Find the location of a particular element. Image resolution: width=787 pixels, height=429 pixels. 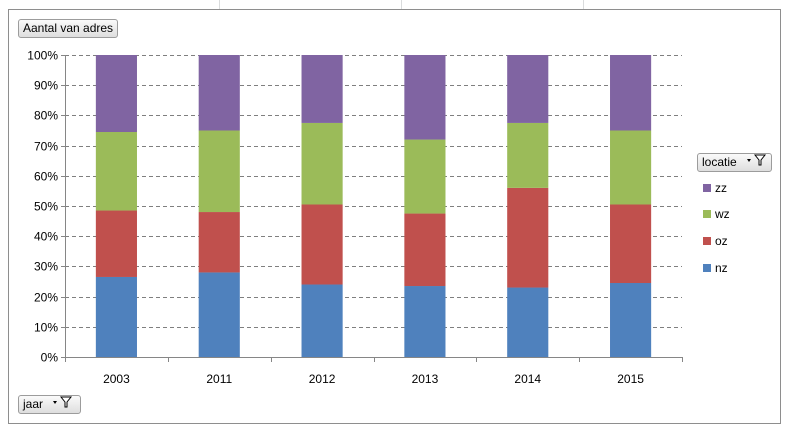

value-field-button: Aantal van adres is located at coordinates (68, 28).